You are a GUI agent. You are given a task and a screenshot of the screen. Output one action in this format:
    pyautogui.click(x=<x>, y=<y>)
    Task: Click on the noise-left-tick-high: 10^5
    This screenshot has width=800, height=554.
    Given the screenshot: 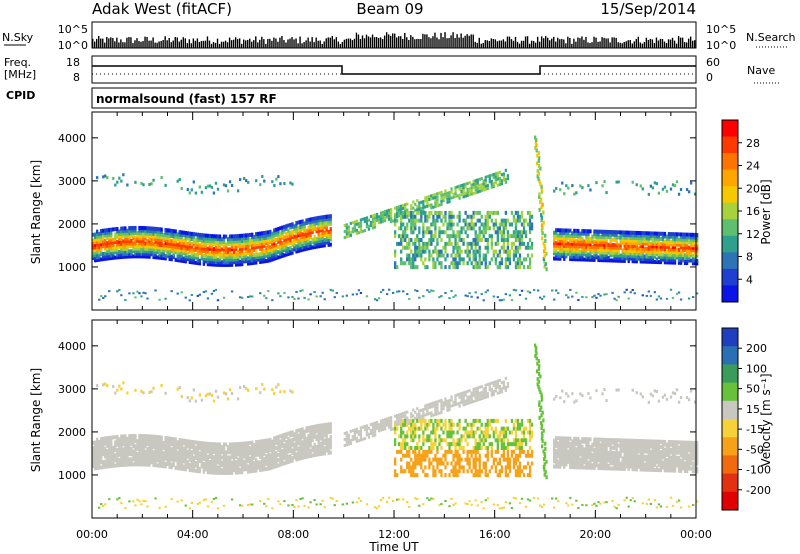 What is the action you would take?
    pyautogui.click(x=73, y=29)
    